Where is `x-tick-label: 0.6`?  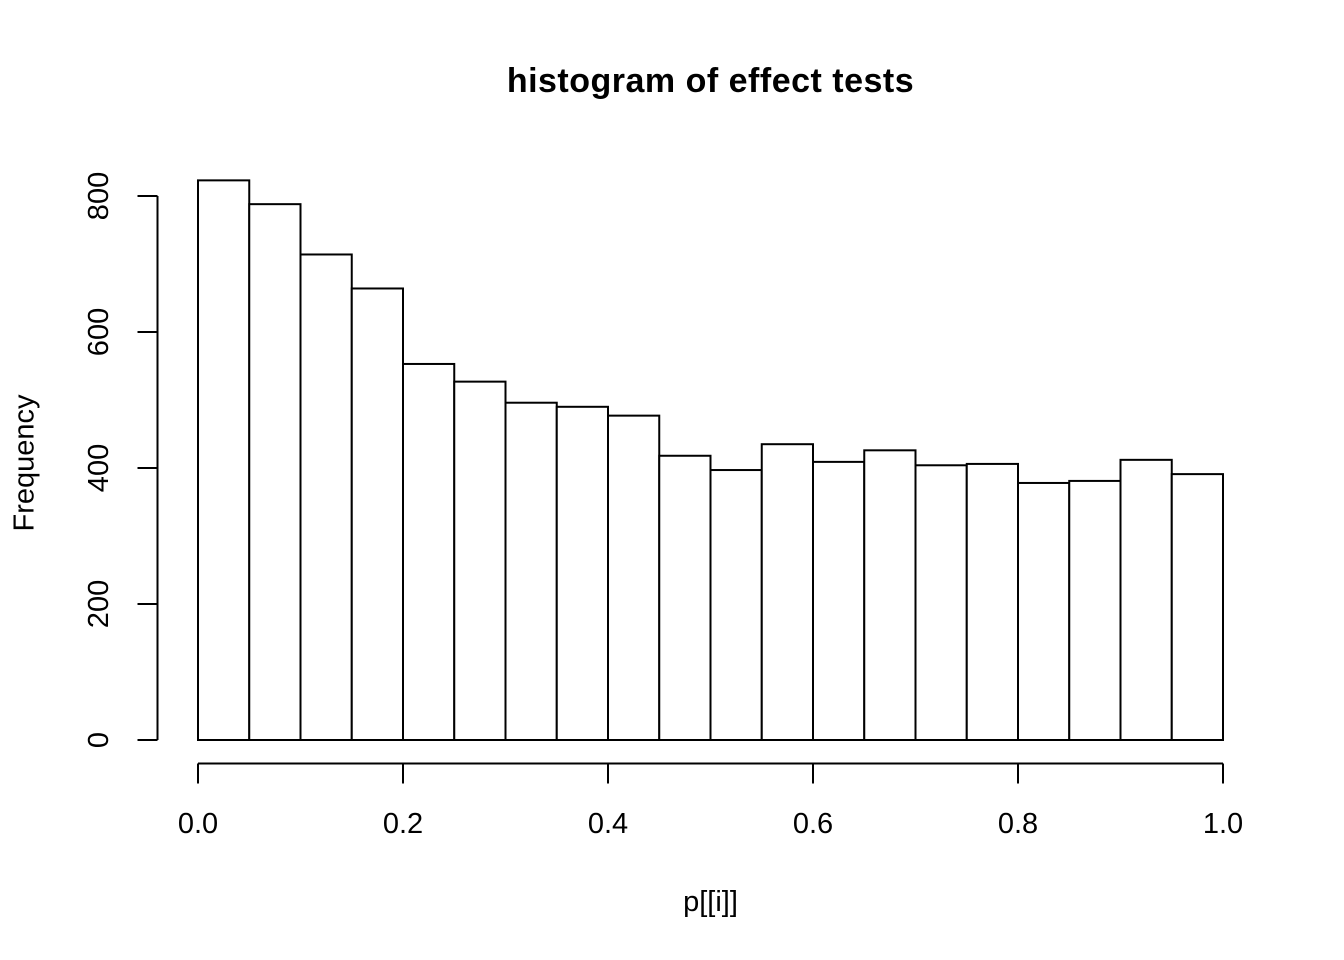
x-tick-label: 0.6 is located at coordinates (813, 824).